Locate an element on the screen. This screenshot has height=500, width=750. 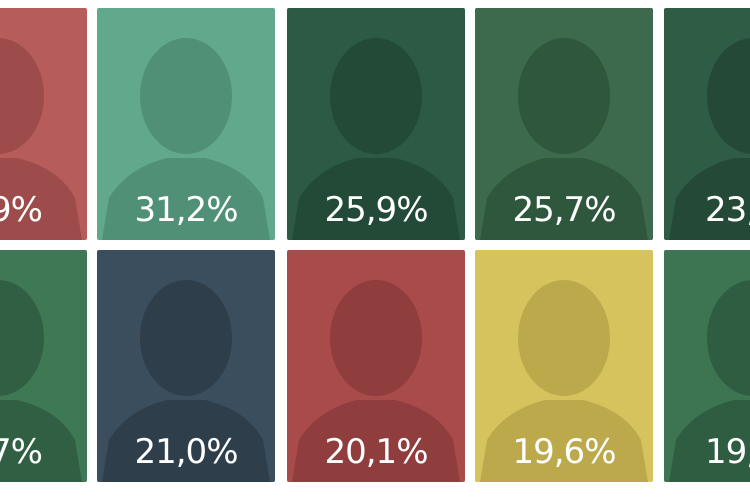
percentage-label: 9% is located at coordinates (21, 210).